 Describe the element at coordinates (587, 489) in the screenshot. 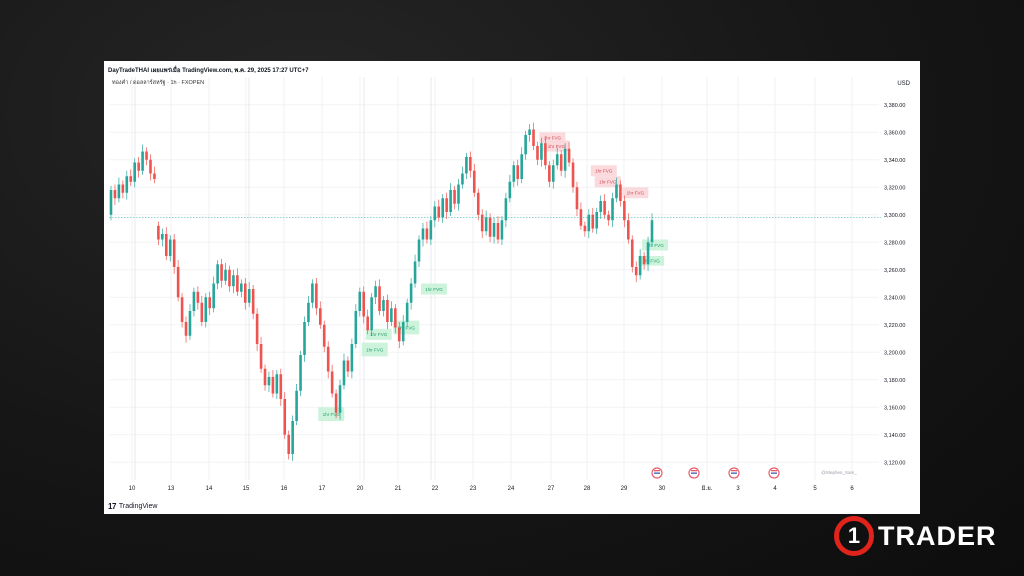

I see `x-tick-label: 28` at that location.